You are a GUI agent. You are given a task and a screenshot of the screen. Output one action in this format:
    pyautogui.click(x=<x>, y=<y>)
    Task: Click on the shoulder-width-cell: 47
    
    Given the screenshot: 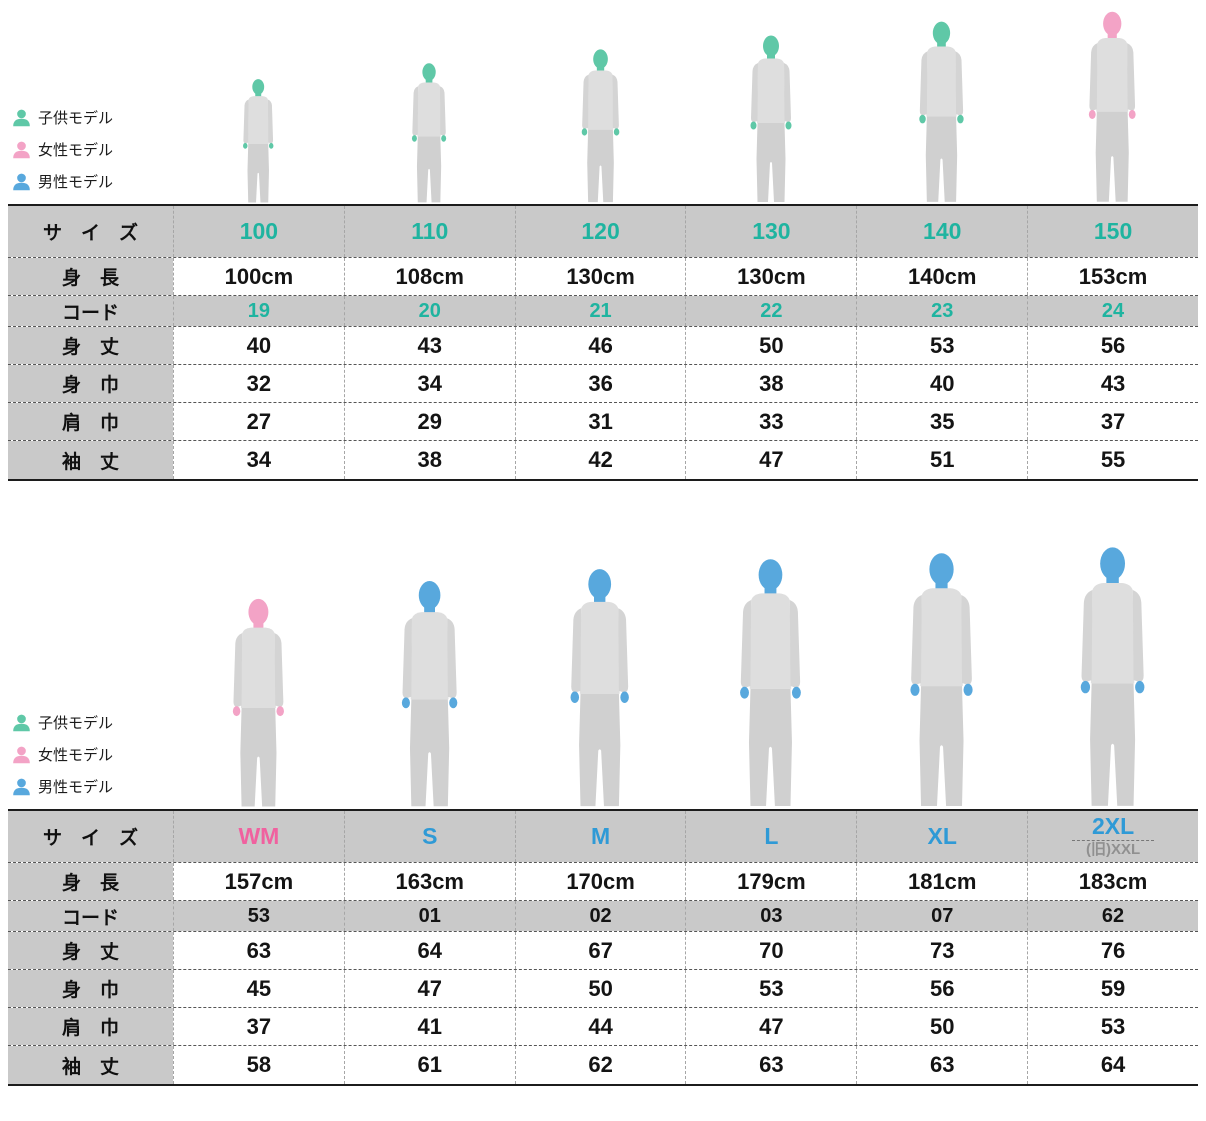 What is the action you would take?
    pyautogui.click(x=771, y=1026)
    